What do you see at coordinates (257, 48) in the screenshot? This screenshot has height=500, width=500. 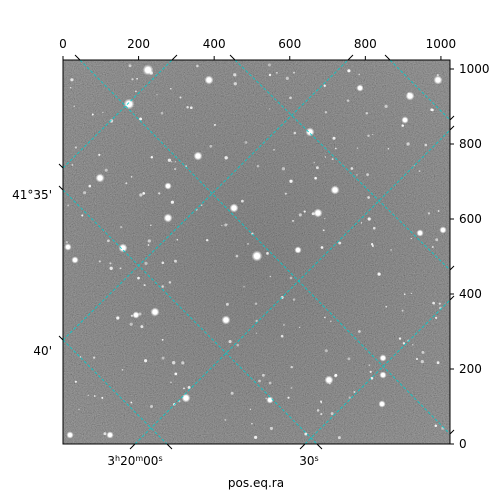 I see `top-pixel-axis: 0 200 400 600 800 1000` at bounding box center [257, 48].